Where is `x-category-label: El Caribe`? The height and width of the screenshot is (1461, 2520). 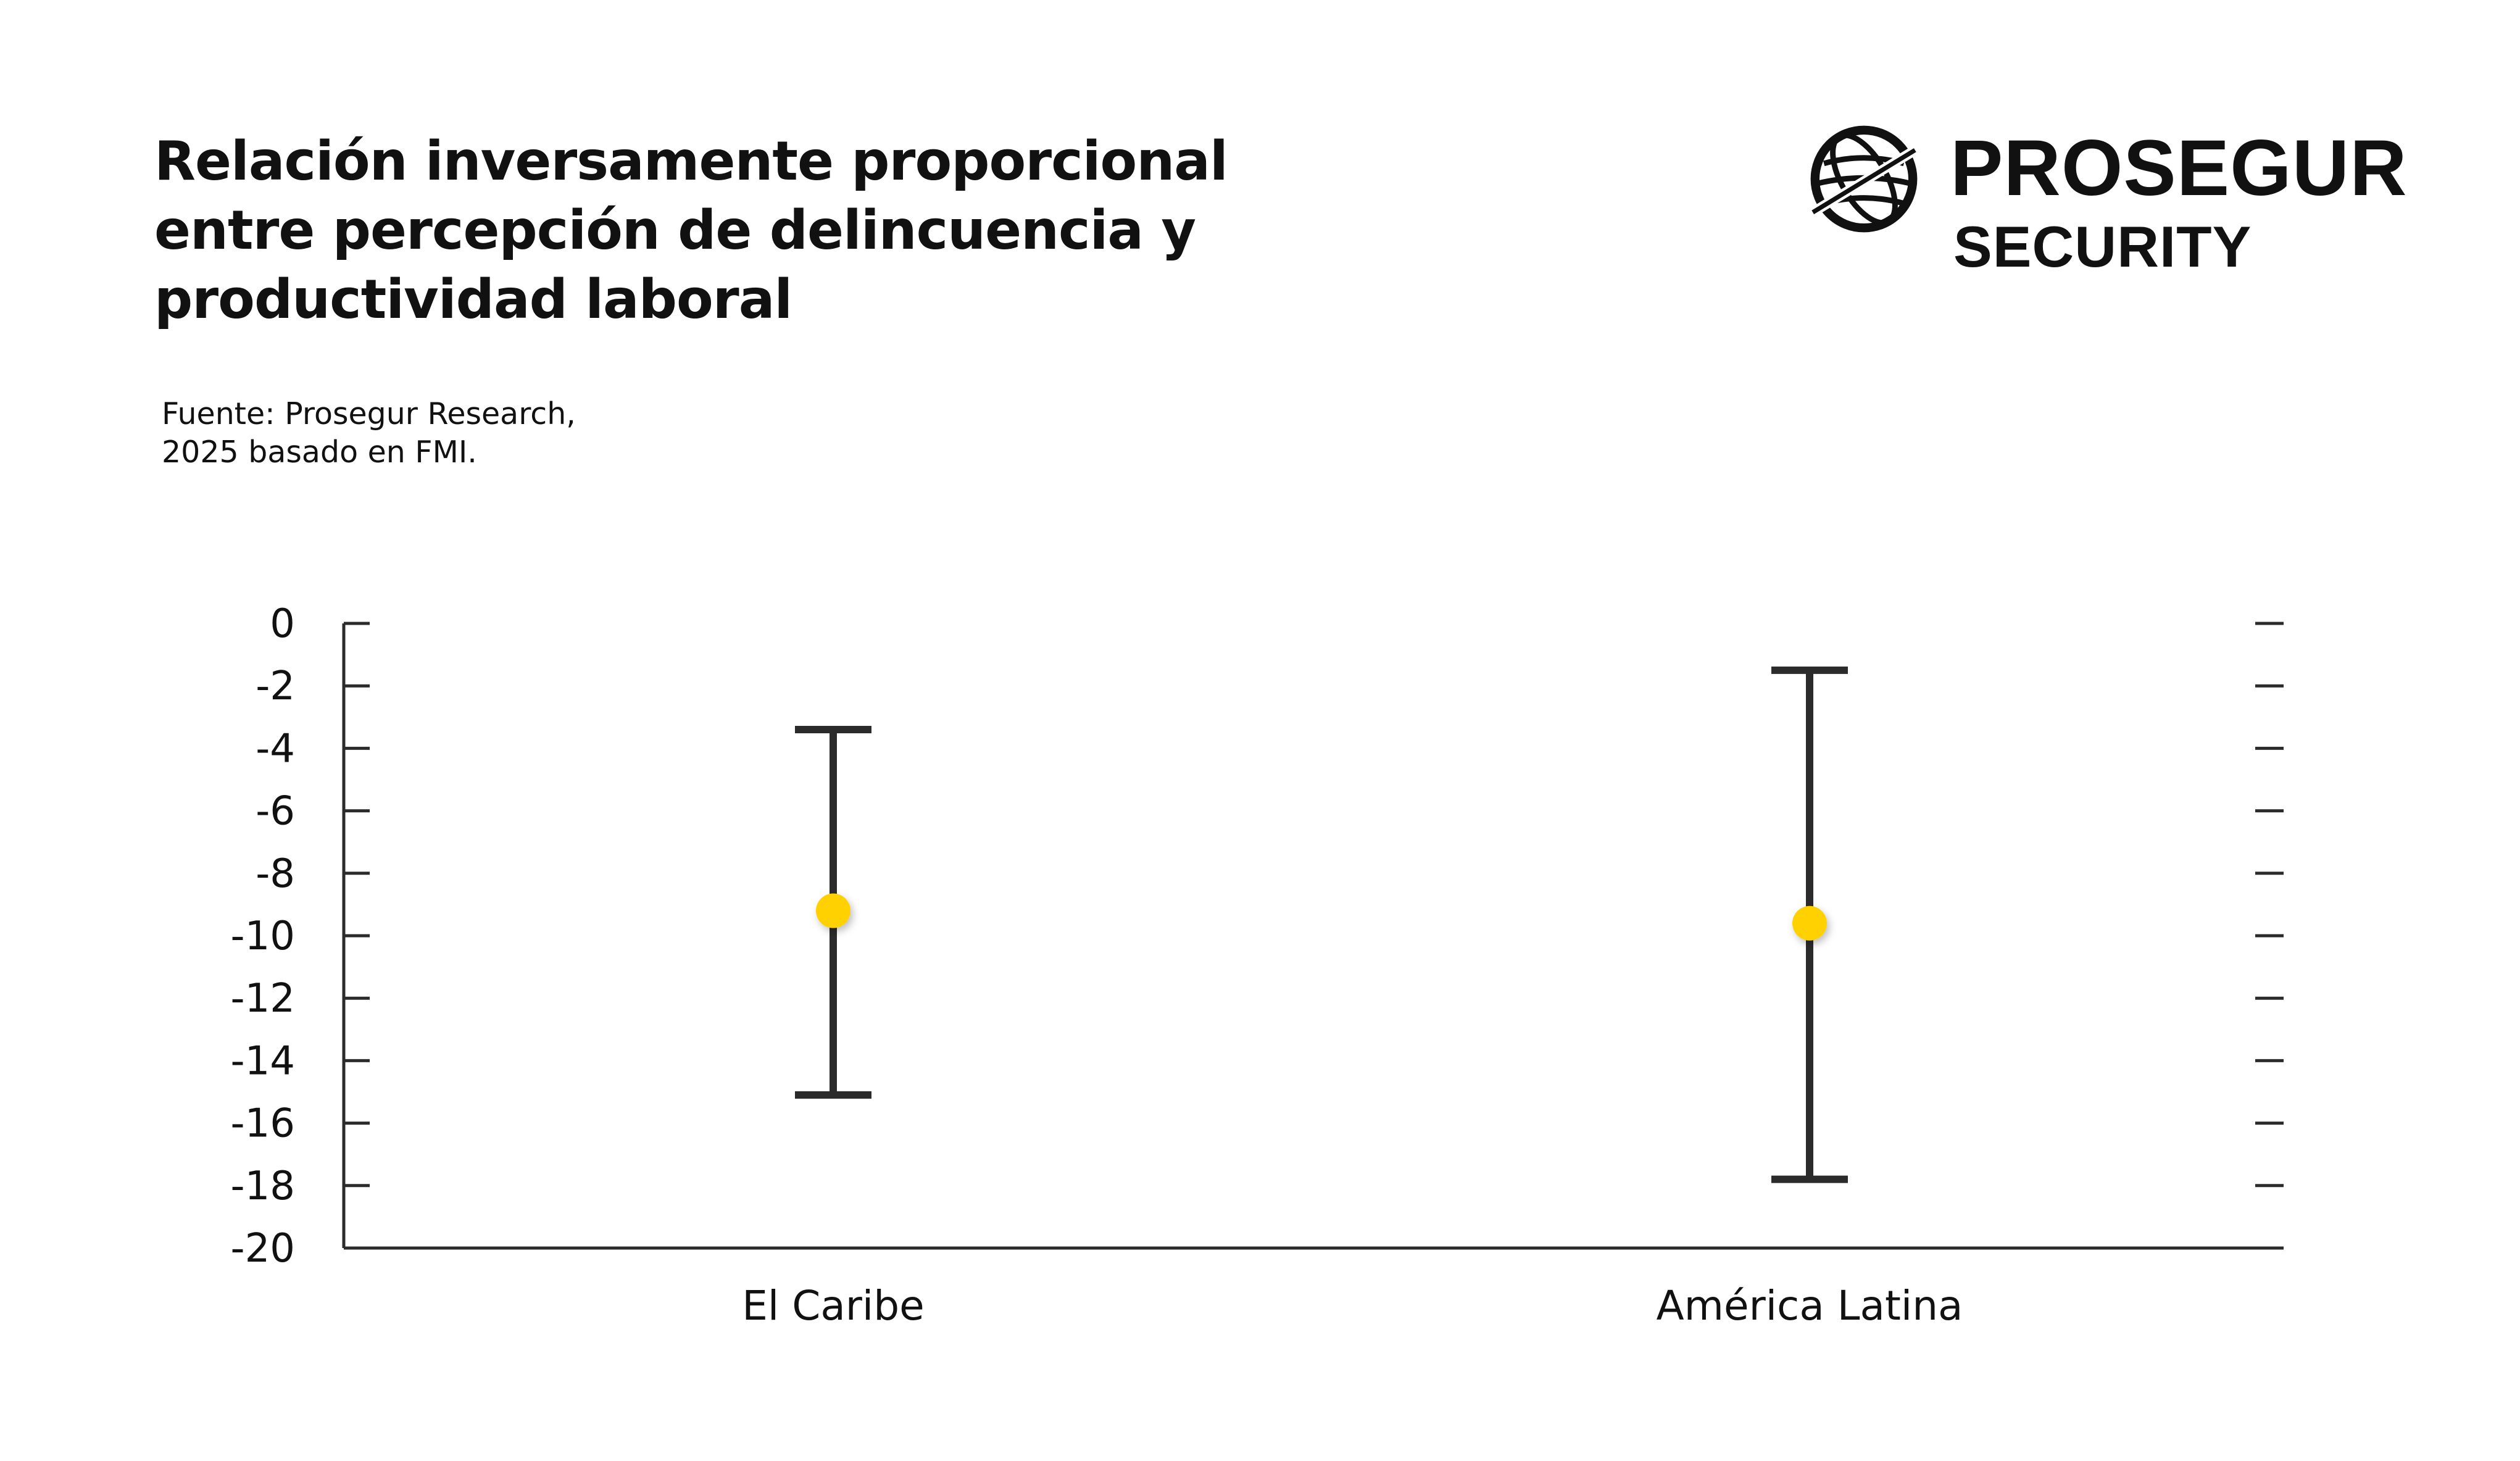
x-category-label: El Caribe is located at coordinates (833, 1306).